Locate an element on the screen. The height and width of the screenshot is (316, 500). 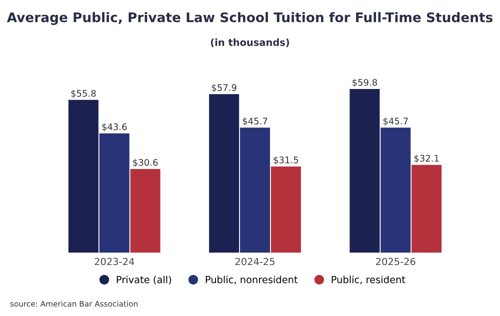
x-tick-label: 2025-26 is located at coordinates (396, 262).